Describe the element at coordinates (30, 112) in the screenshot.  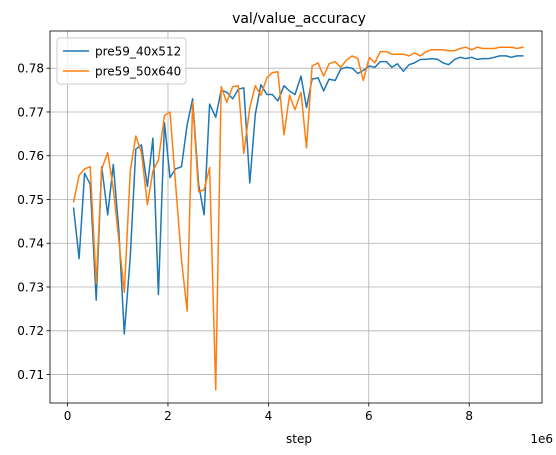
I see `y-tick-label: 0.77` at that location.